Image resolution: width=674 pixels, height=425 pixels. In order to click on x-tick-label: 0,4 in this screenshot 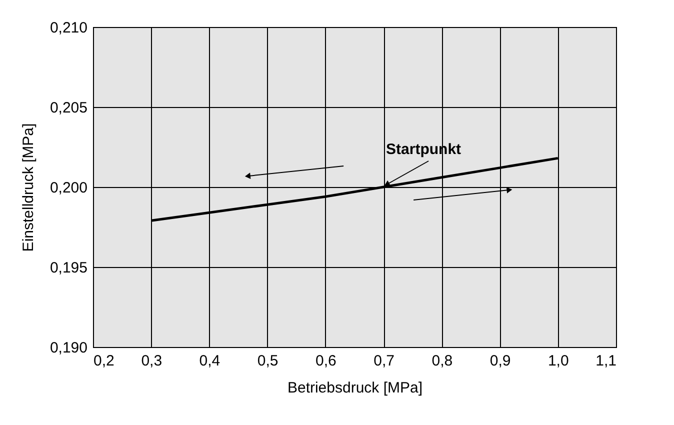, I will do `click(209, 361)`.